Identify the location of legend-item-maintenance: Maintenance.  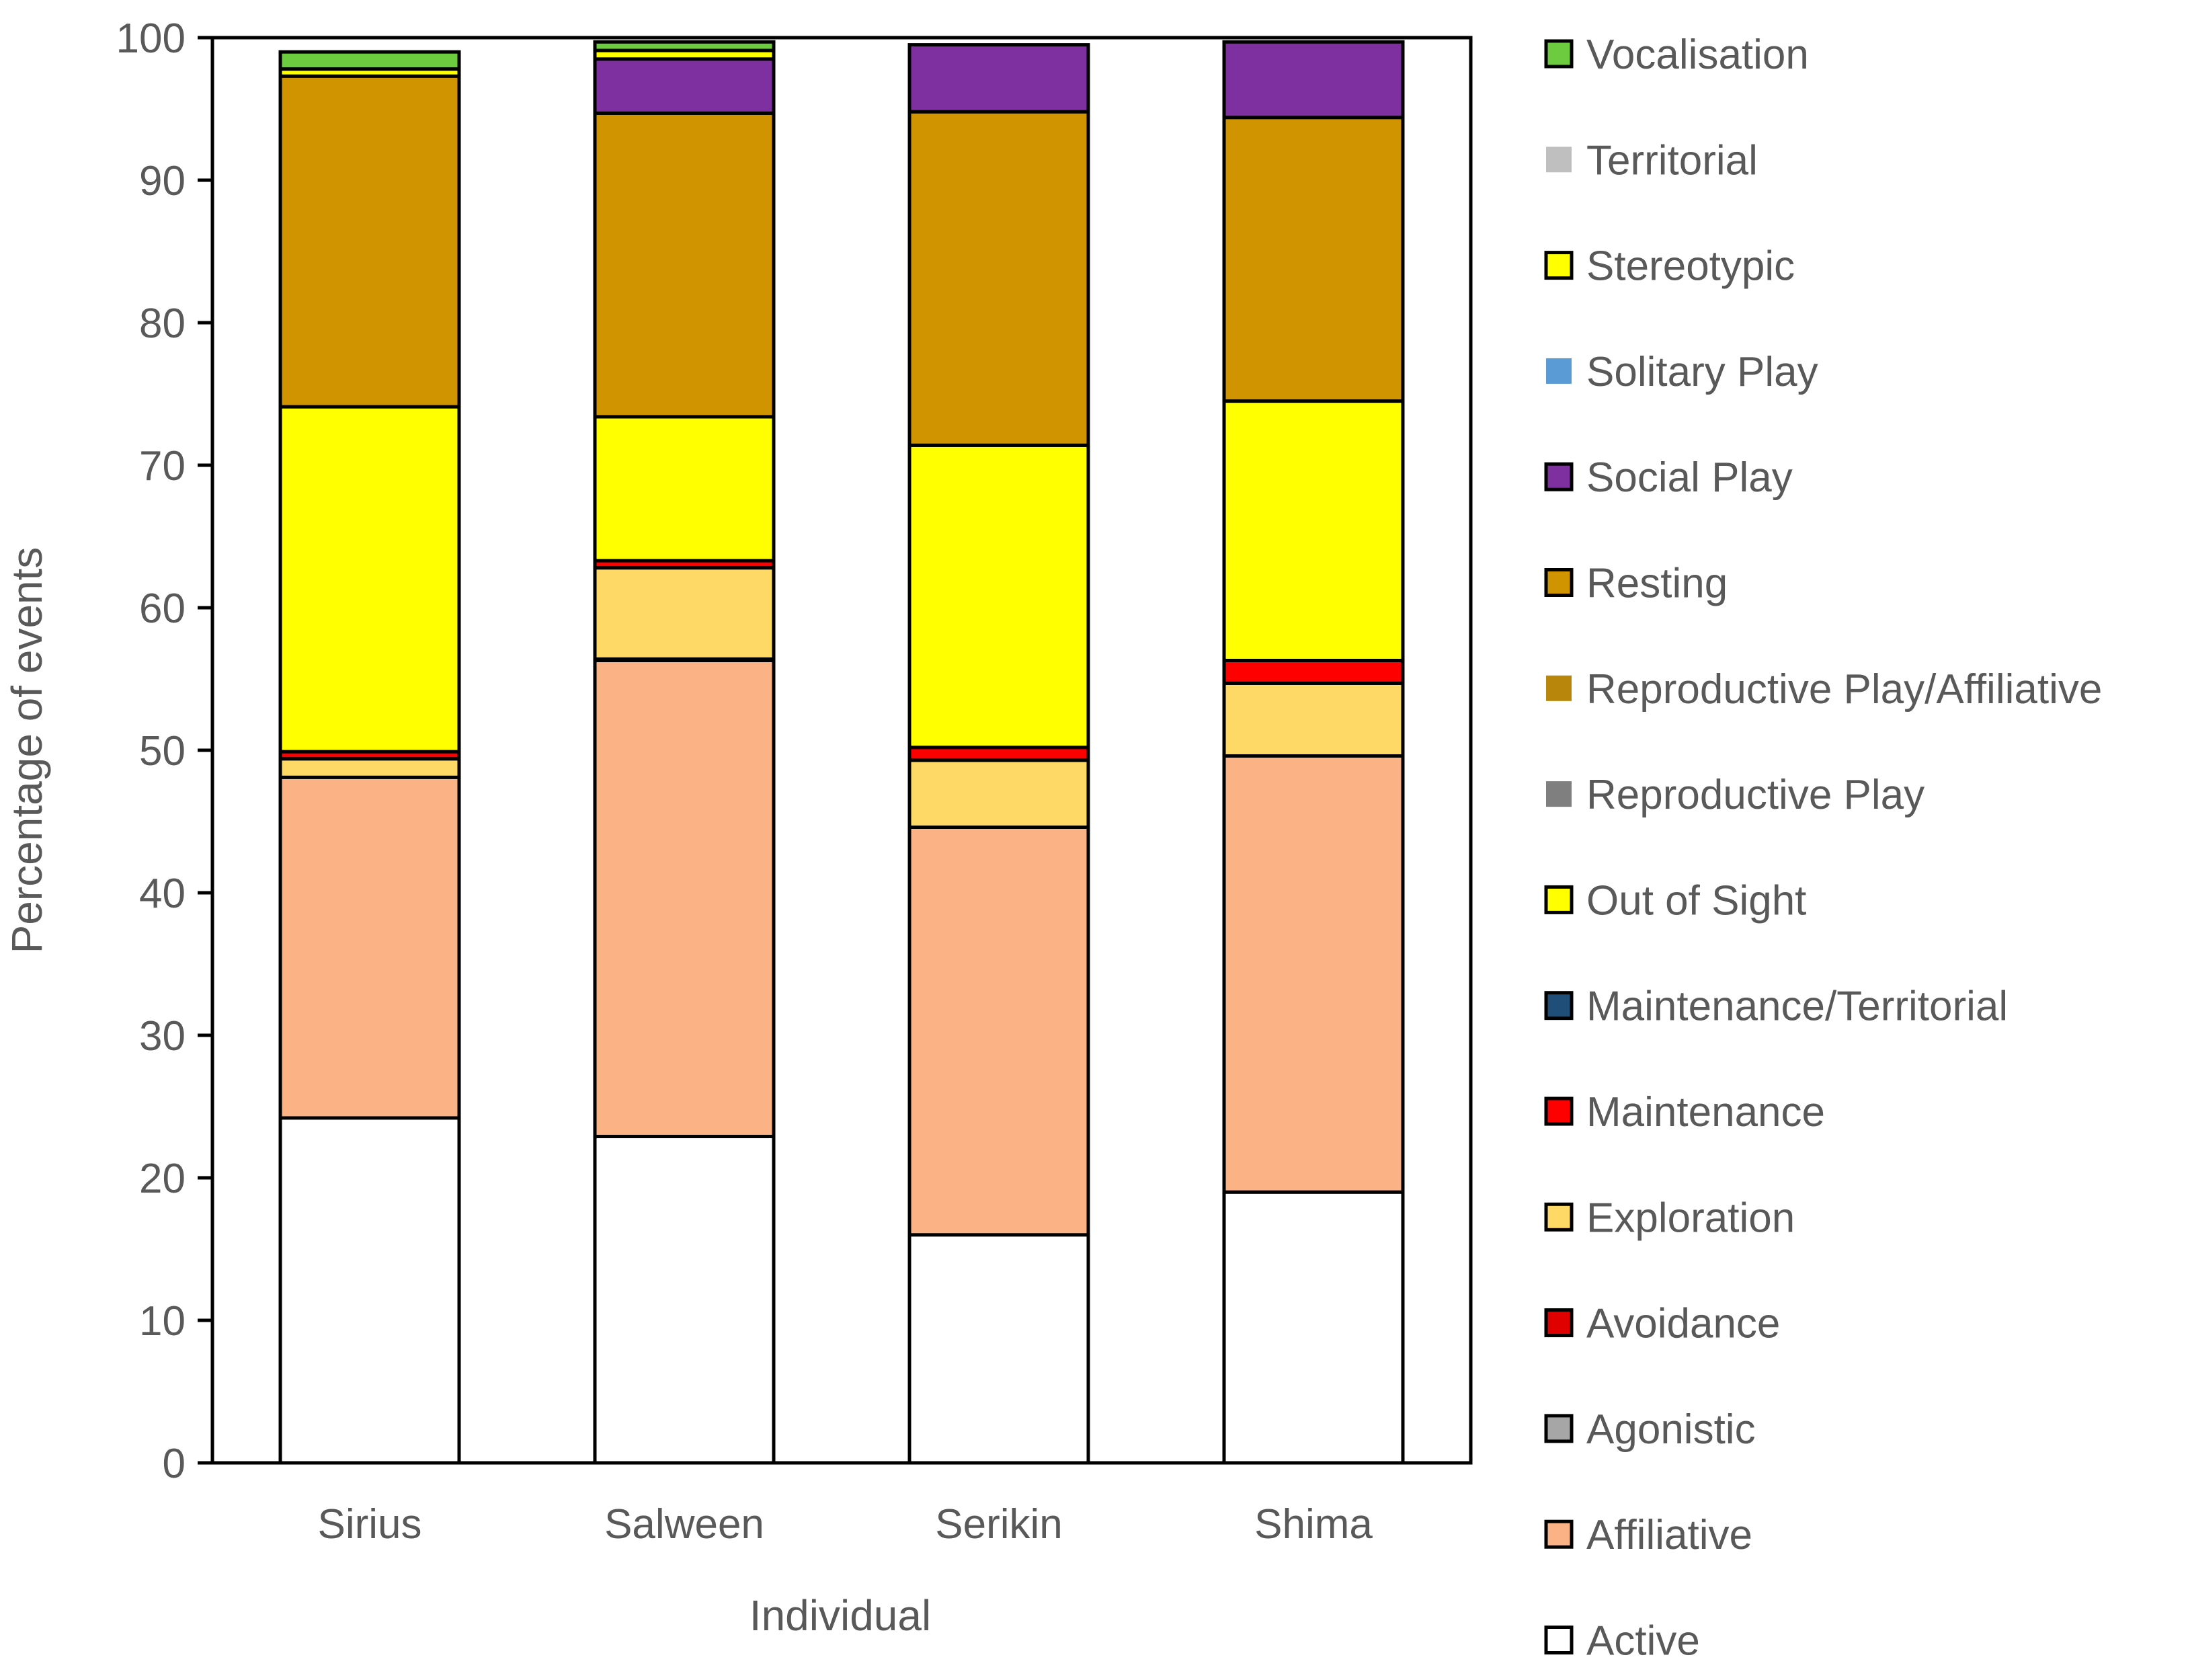
(1684, 1112).